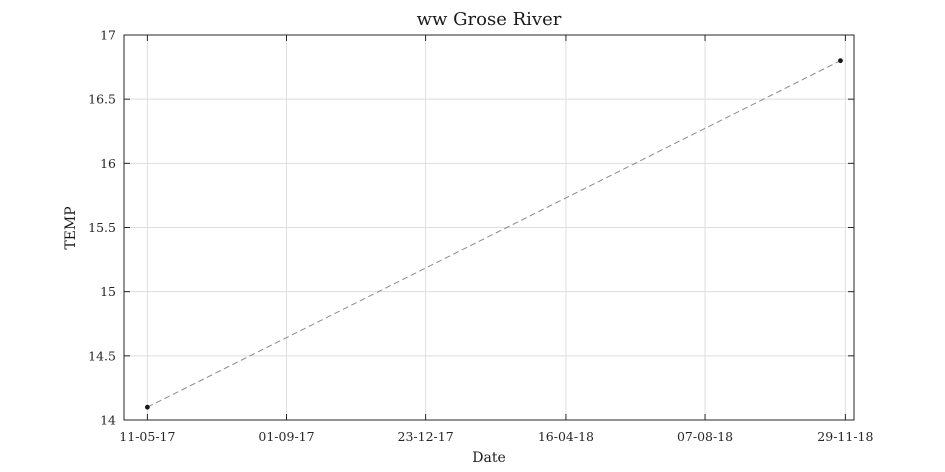  What do you see at coordinates (108, 420) in the screenshot?
I see `y-tick-label: 14` at bounding box center [108, 420].